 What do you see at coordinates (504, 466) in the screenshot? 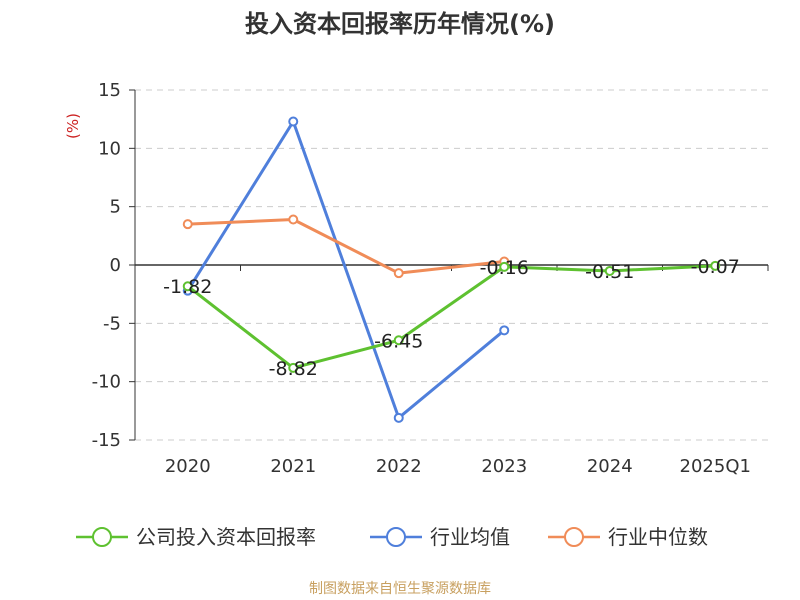
I see `x-tick-label: 2023` at bounding box center [504, 466].